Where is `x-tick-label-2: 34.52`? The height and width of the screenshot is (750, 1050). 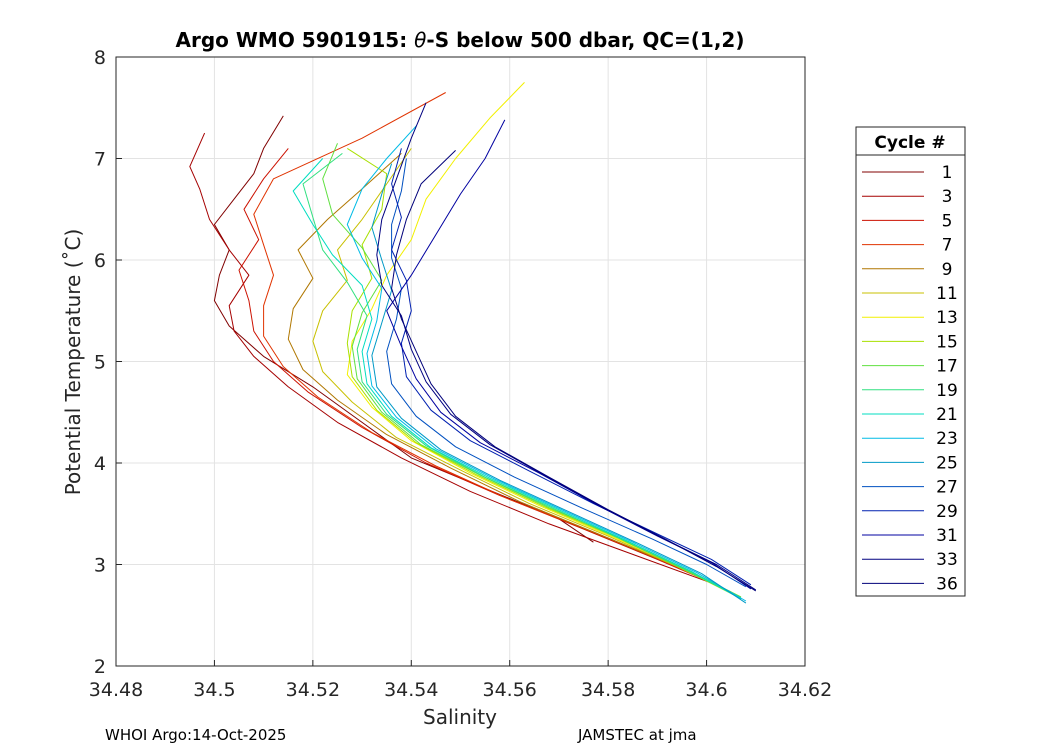
x-tick-label-2: 34.52 is located at coordinates (313, 690).